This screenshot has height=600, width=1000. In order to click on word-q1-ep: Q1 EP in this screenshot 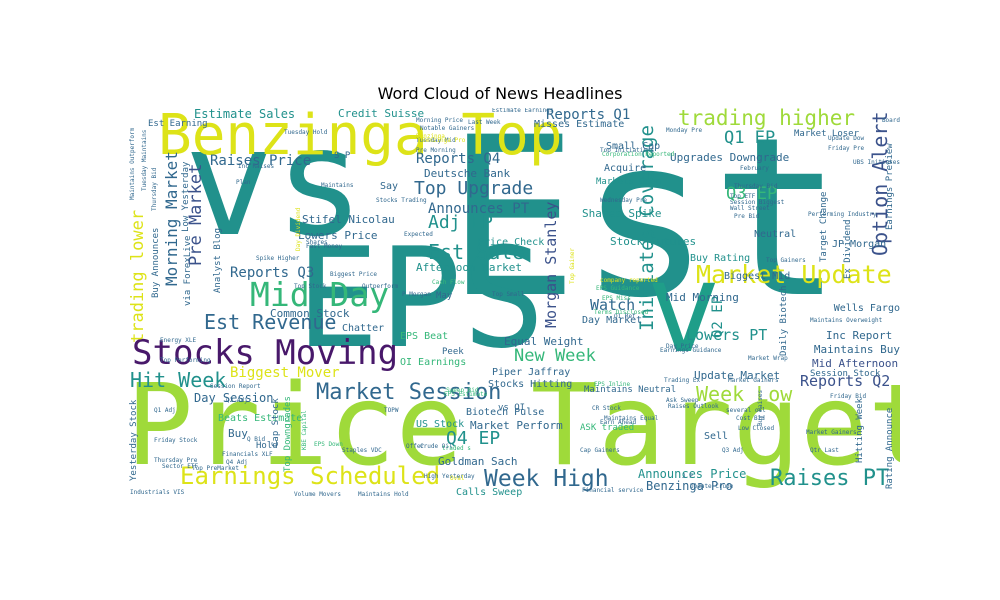, I will do `click(750, 138)`.